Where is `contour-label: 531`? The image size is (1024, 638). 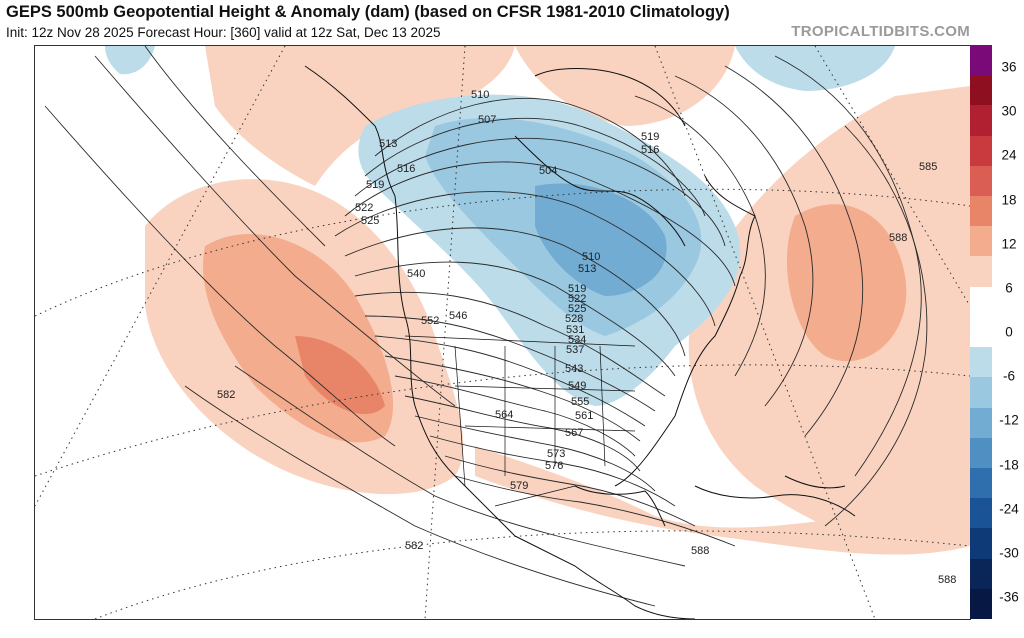 contour-label: 531 is located at coordinates (575, 330).